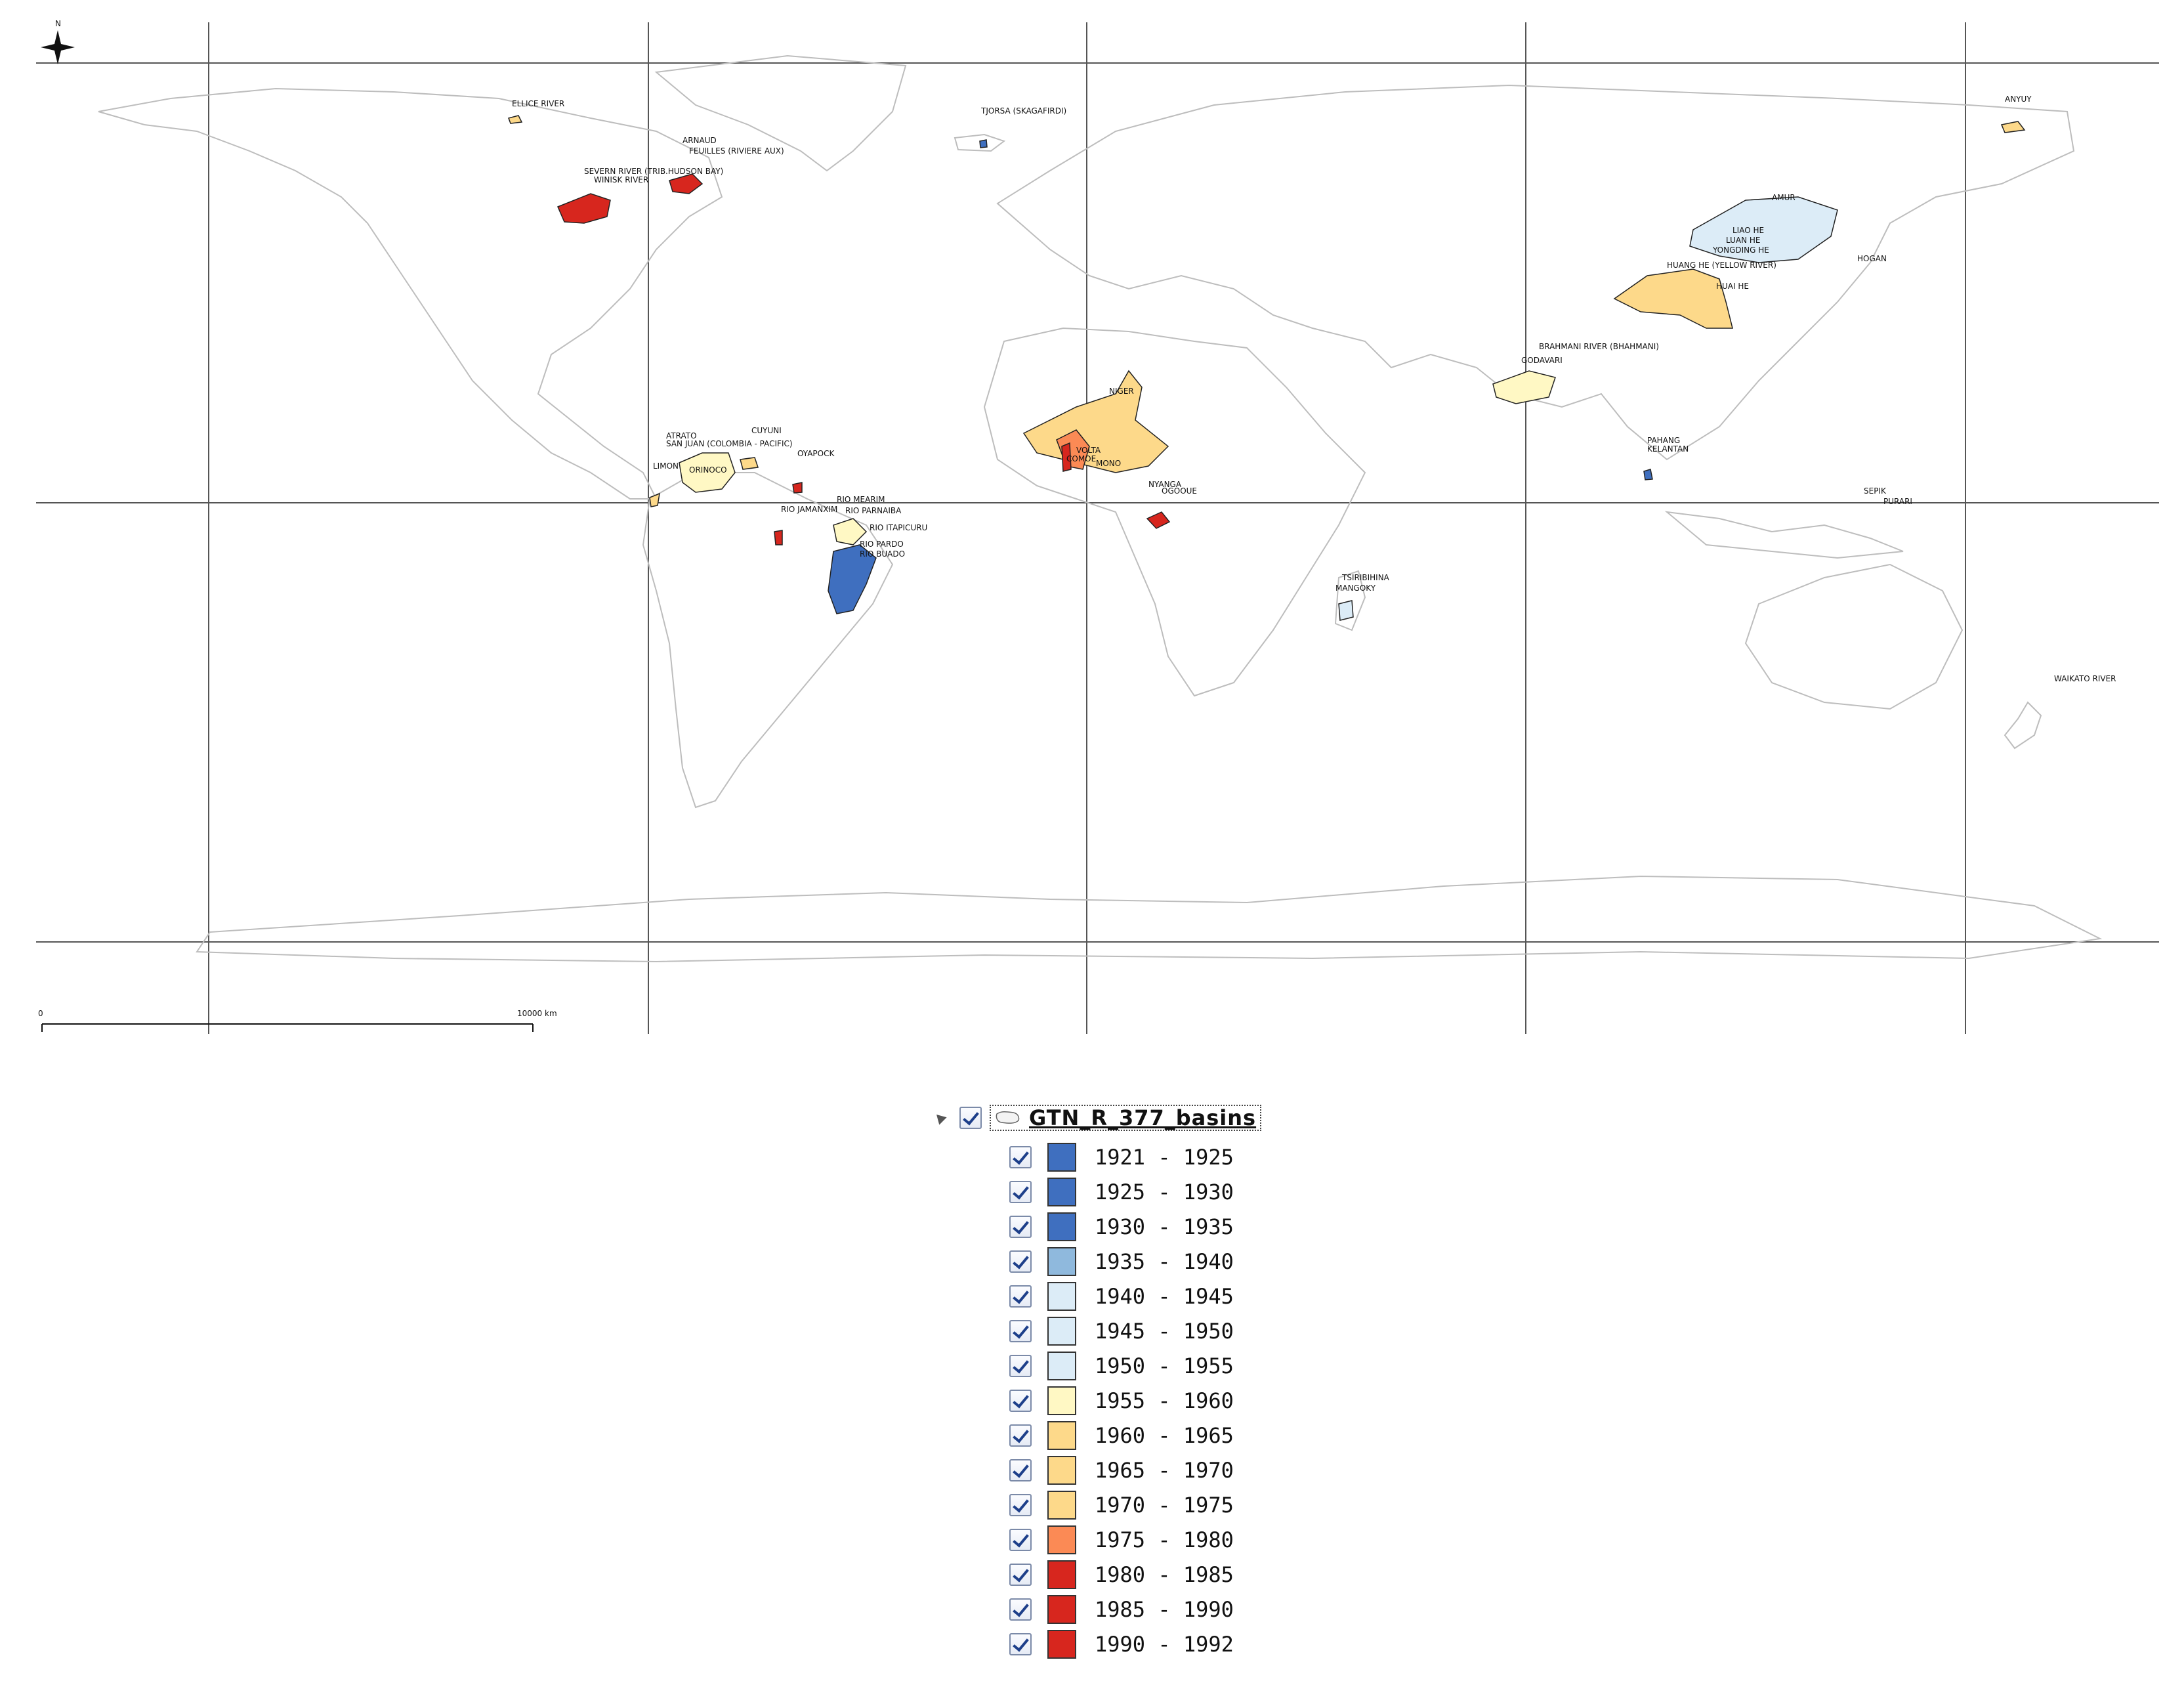 The image size is (2184, 1683). I want to click on layer-name-box: GTN_R_377_basins, so click(1126, 1118).